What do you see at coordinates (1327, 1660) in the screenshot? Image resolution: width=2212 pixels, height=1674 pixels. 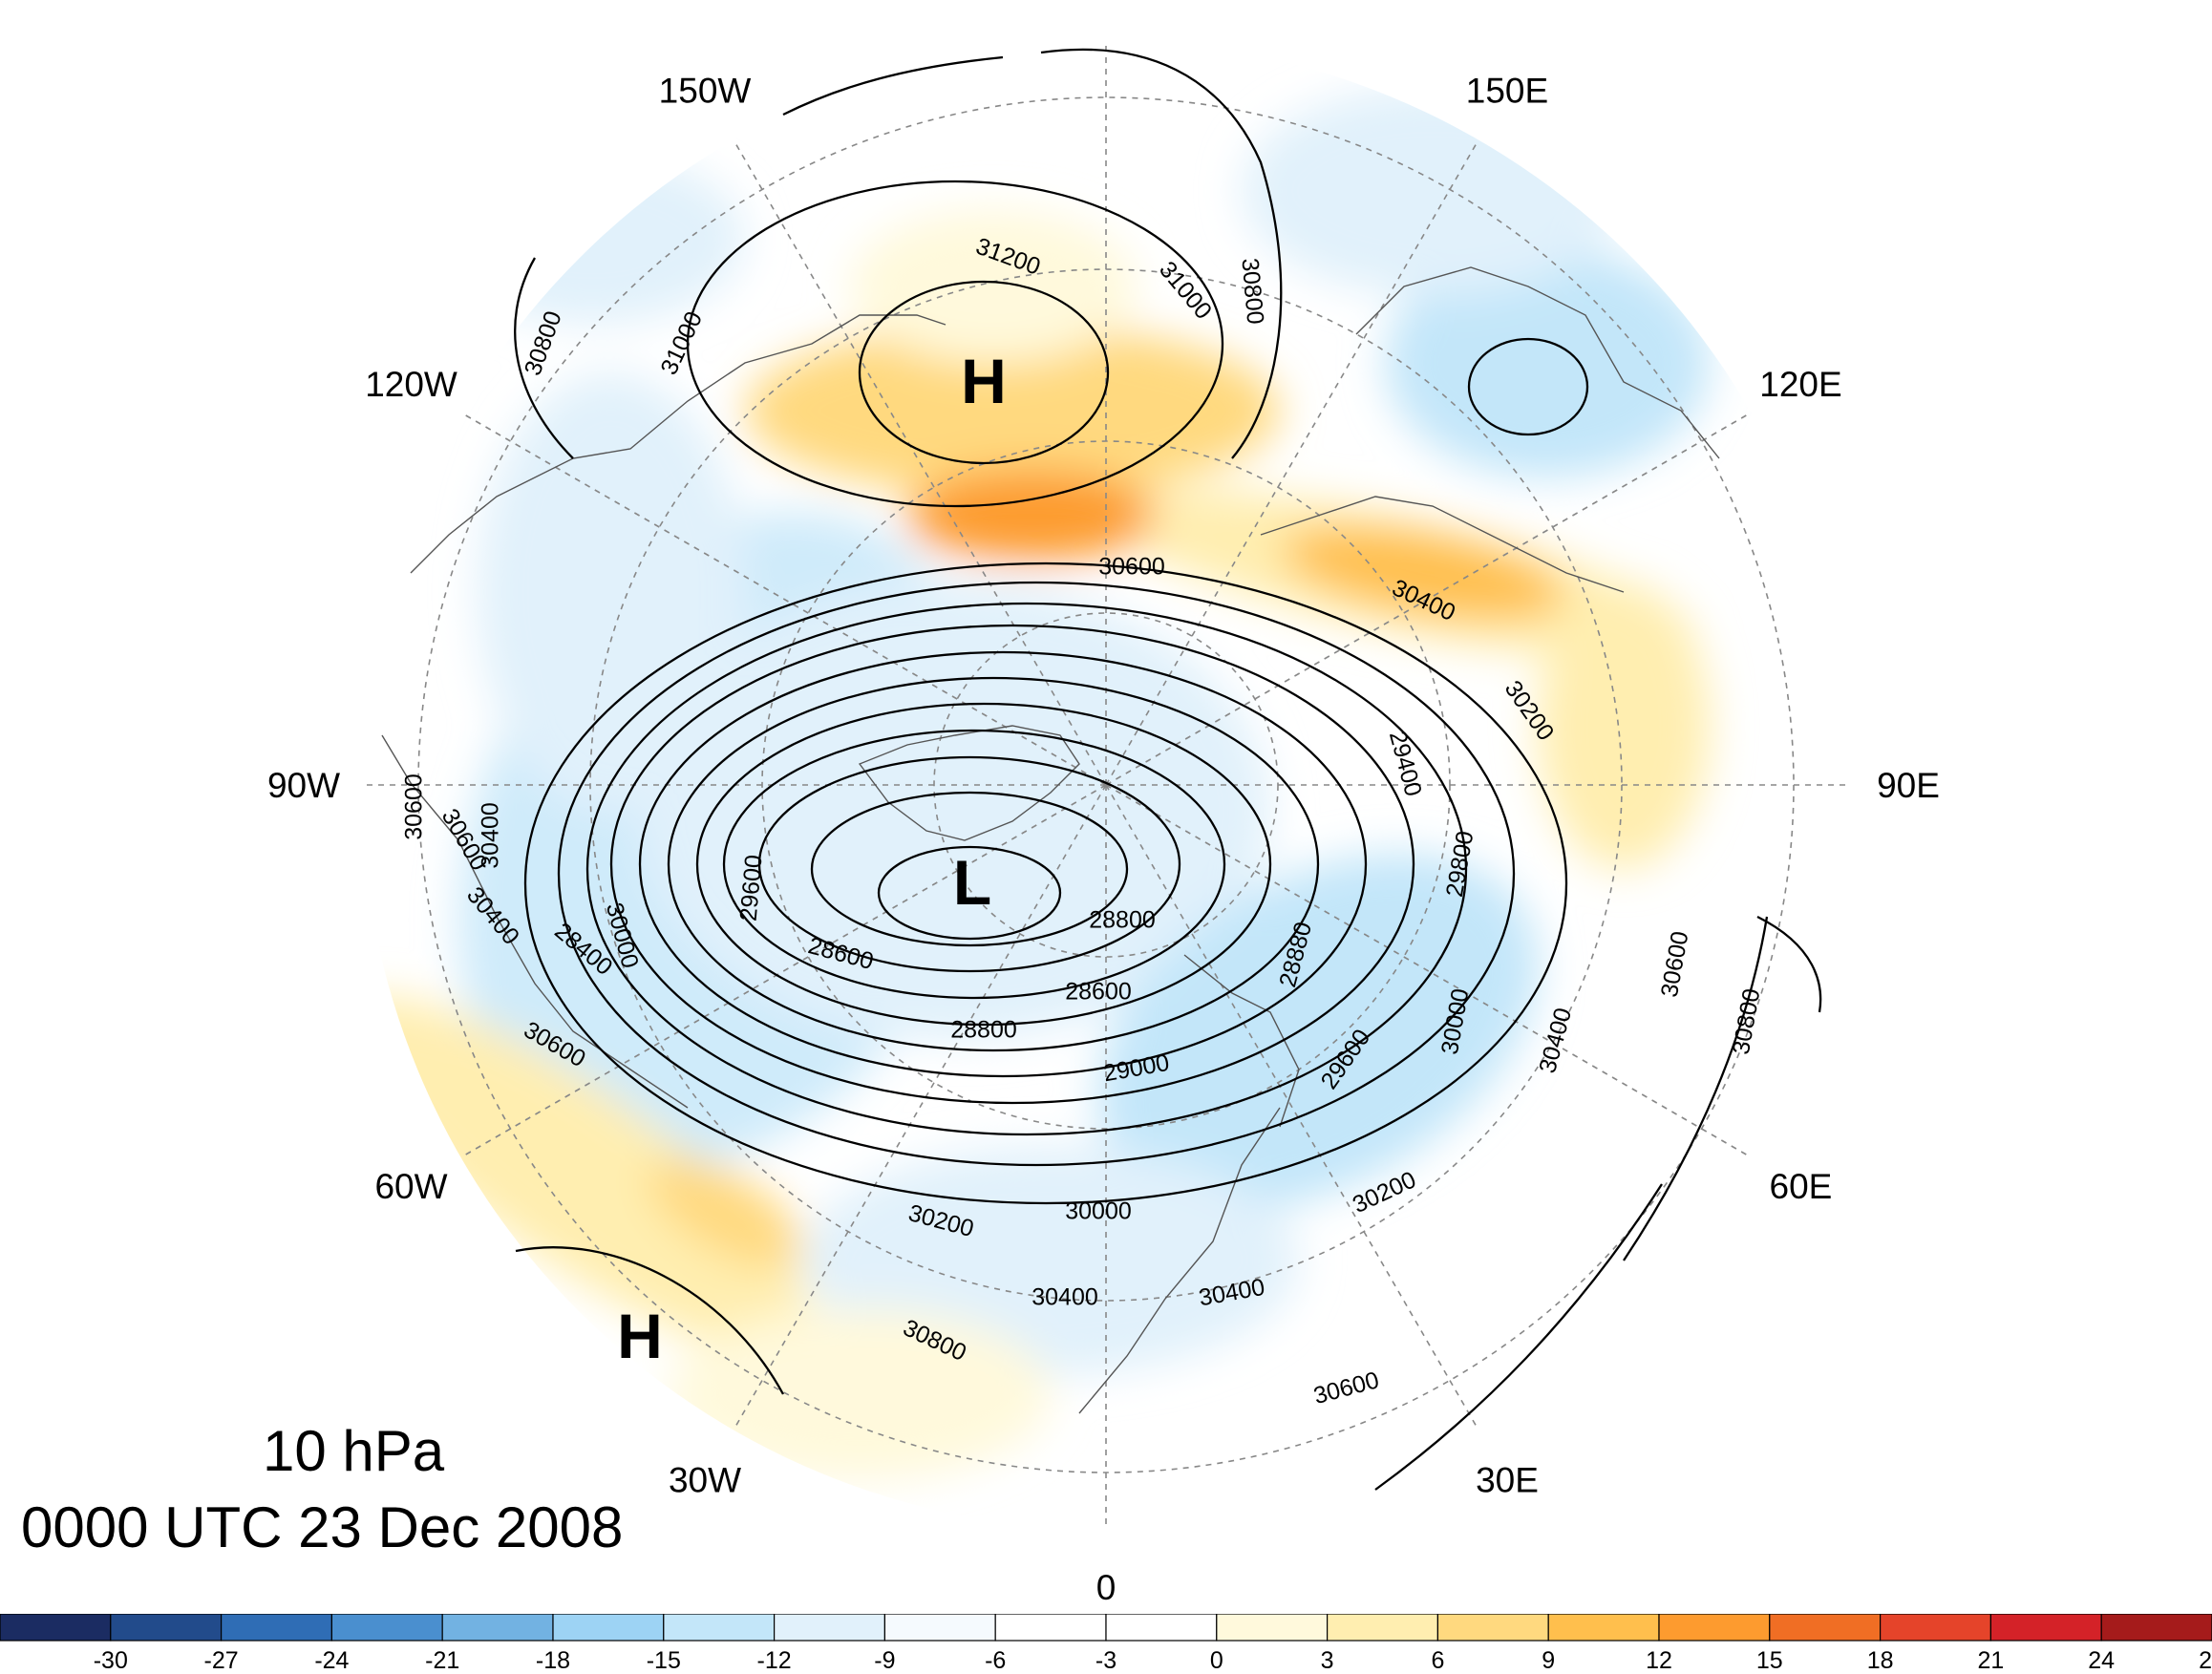 I see `colorbar-tick-label: 3` at bounding box center [1327, 1660].